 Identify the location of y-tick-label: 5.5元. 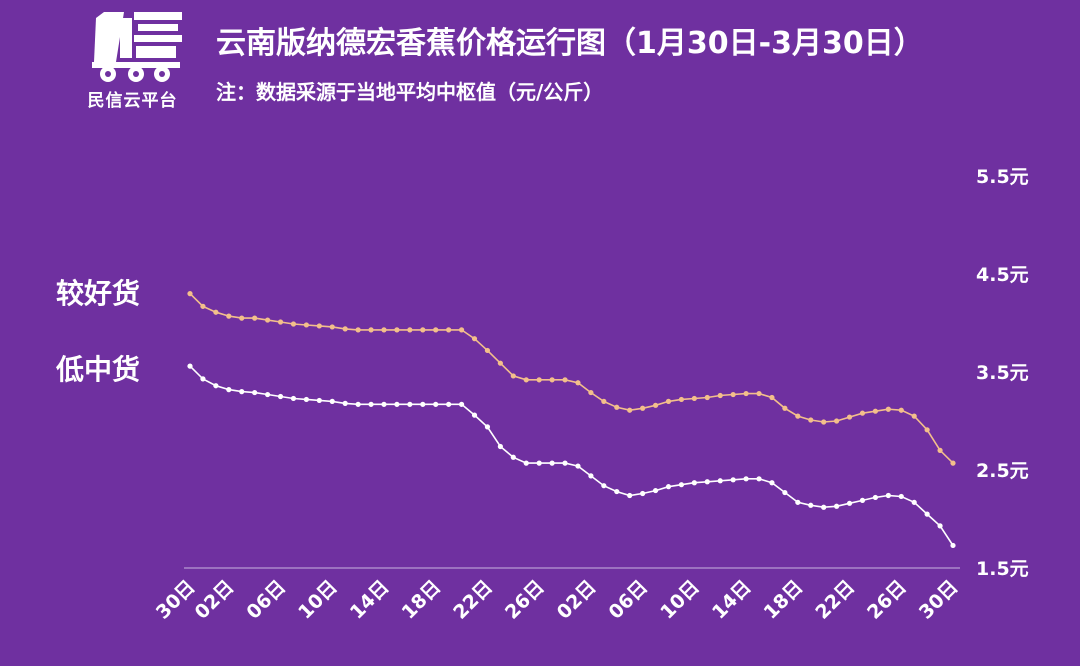
(1002, 177).